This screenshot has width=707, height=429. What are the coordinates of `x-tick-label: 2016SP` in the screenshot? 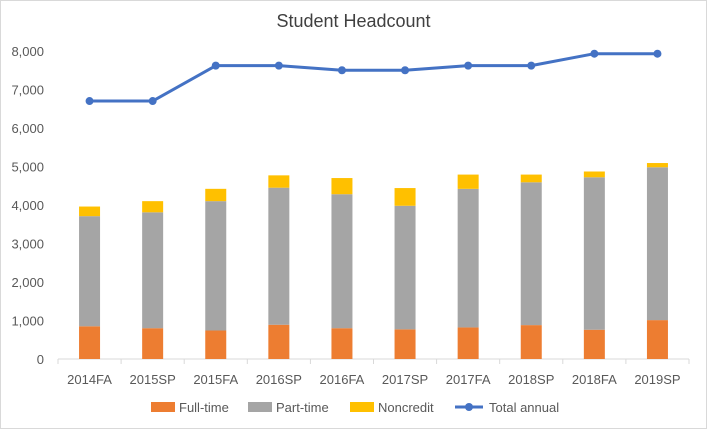 It's located at (279, 379).